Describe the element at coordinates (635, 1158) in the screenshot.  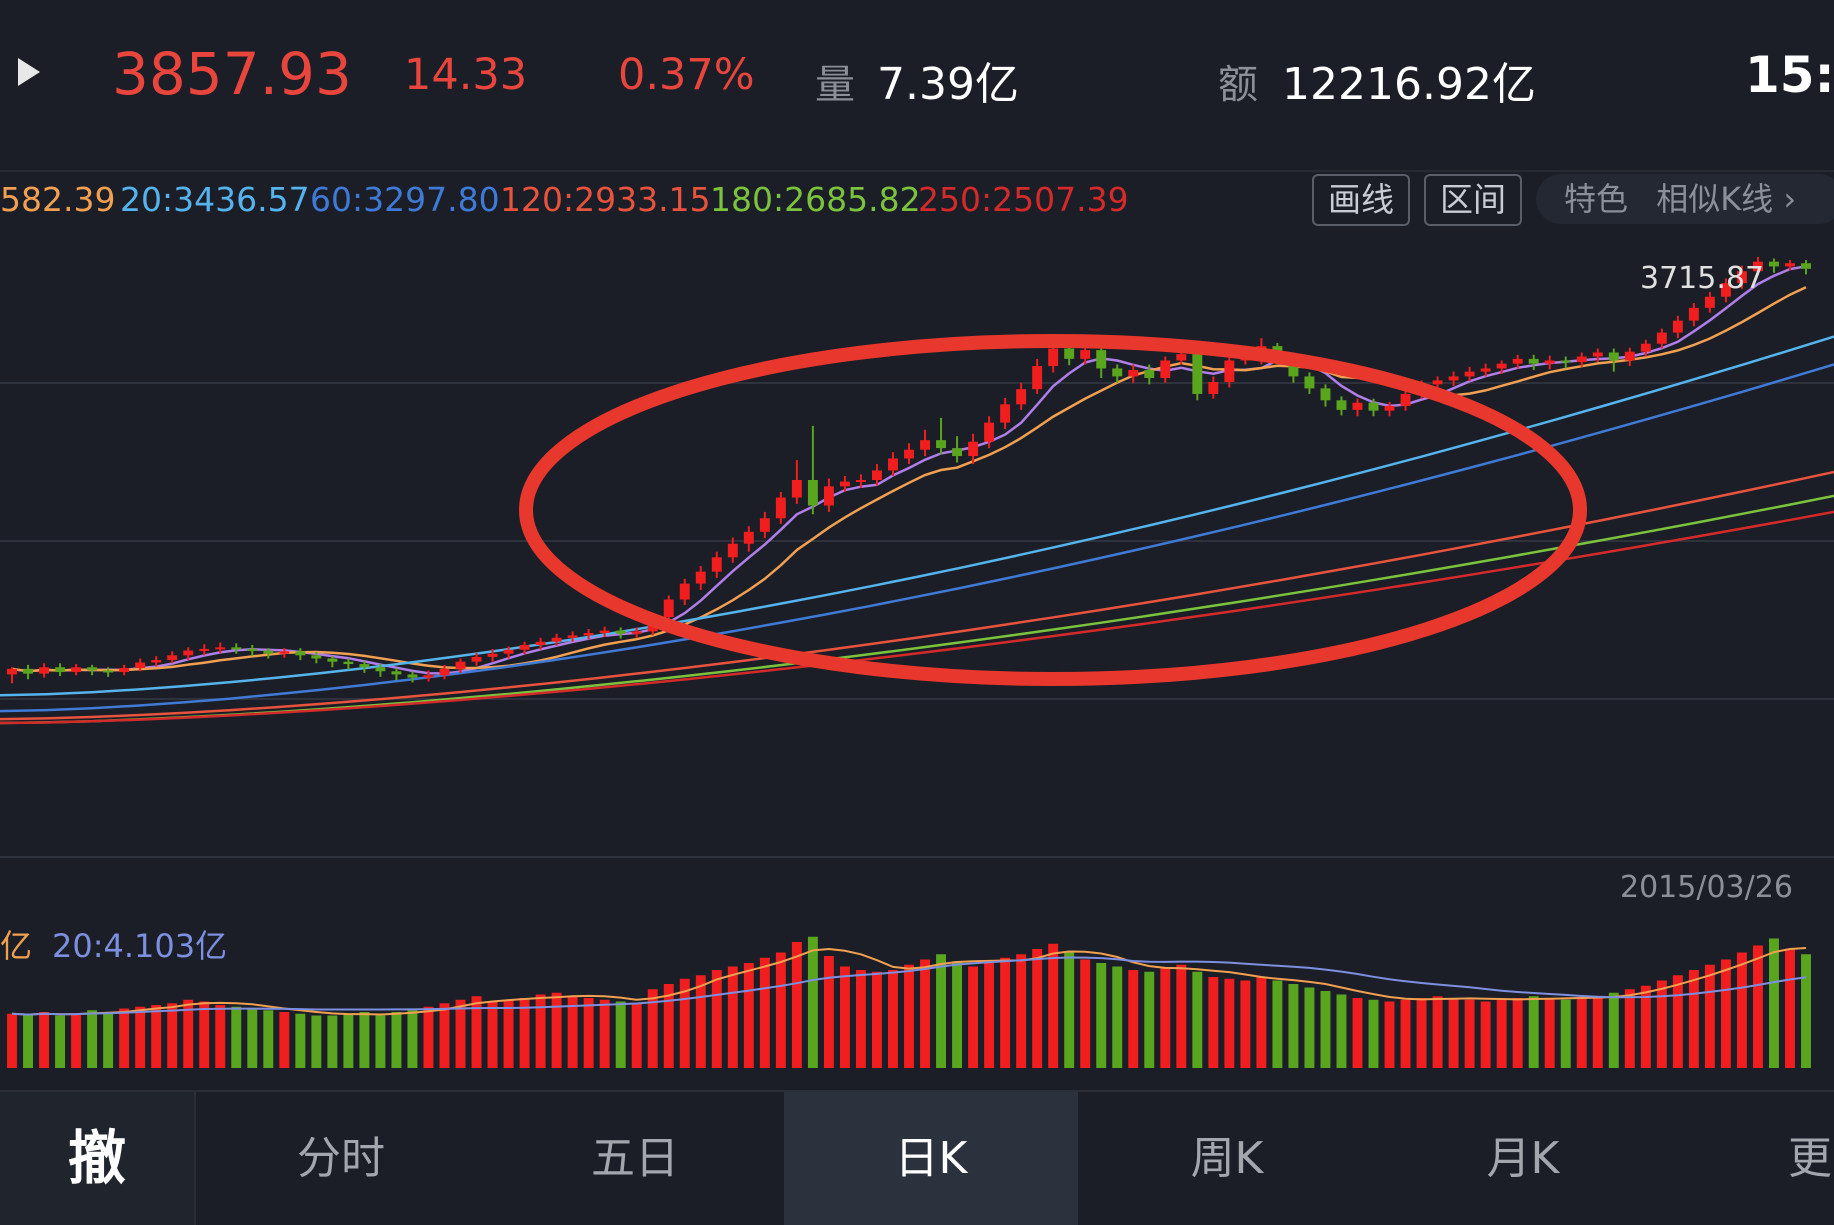
I see `tab-five-day: 五日` at that location.